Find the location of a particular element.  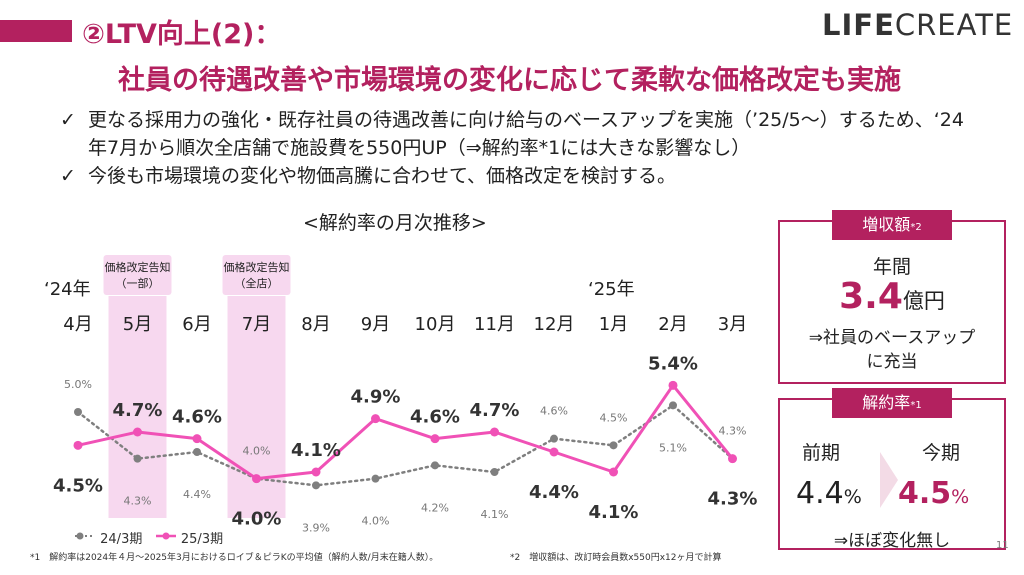

year-label-2024: ‘24年 is located at coordinates (67, 289).